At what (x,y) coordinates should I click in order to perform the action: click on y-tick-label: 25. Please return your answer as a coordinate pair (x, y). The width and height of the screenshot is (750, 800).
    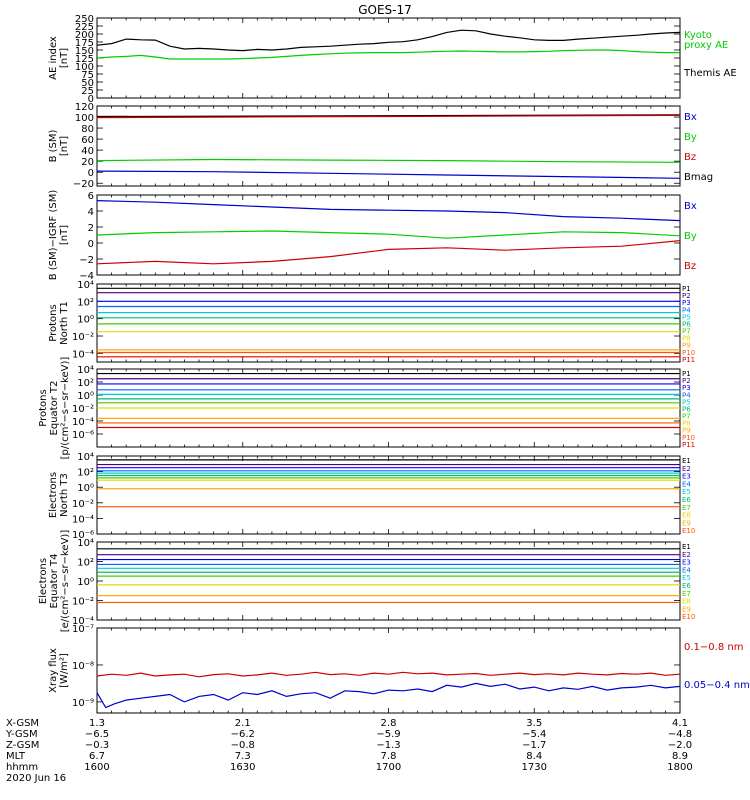
    Looking at the image, I should click on (87, 91).